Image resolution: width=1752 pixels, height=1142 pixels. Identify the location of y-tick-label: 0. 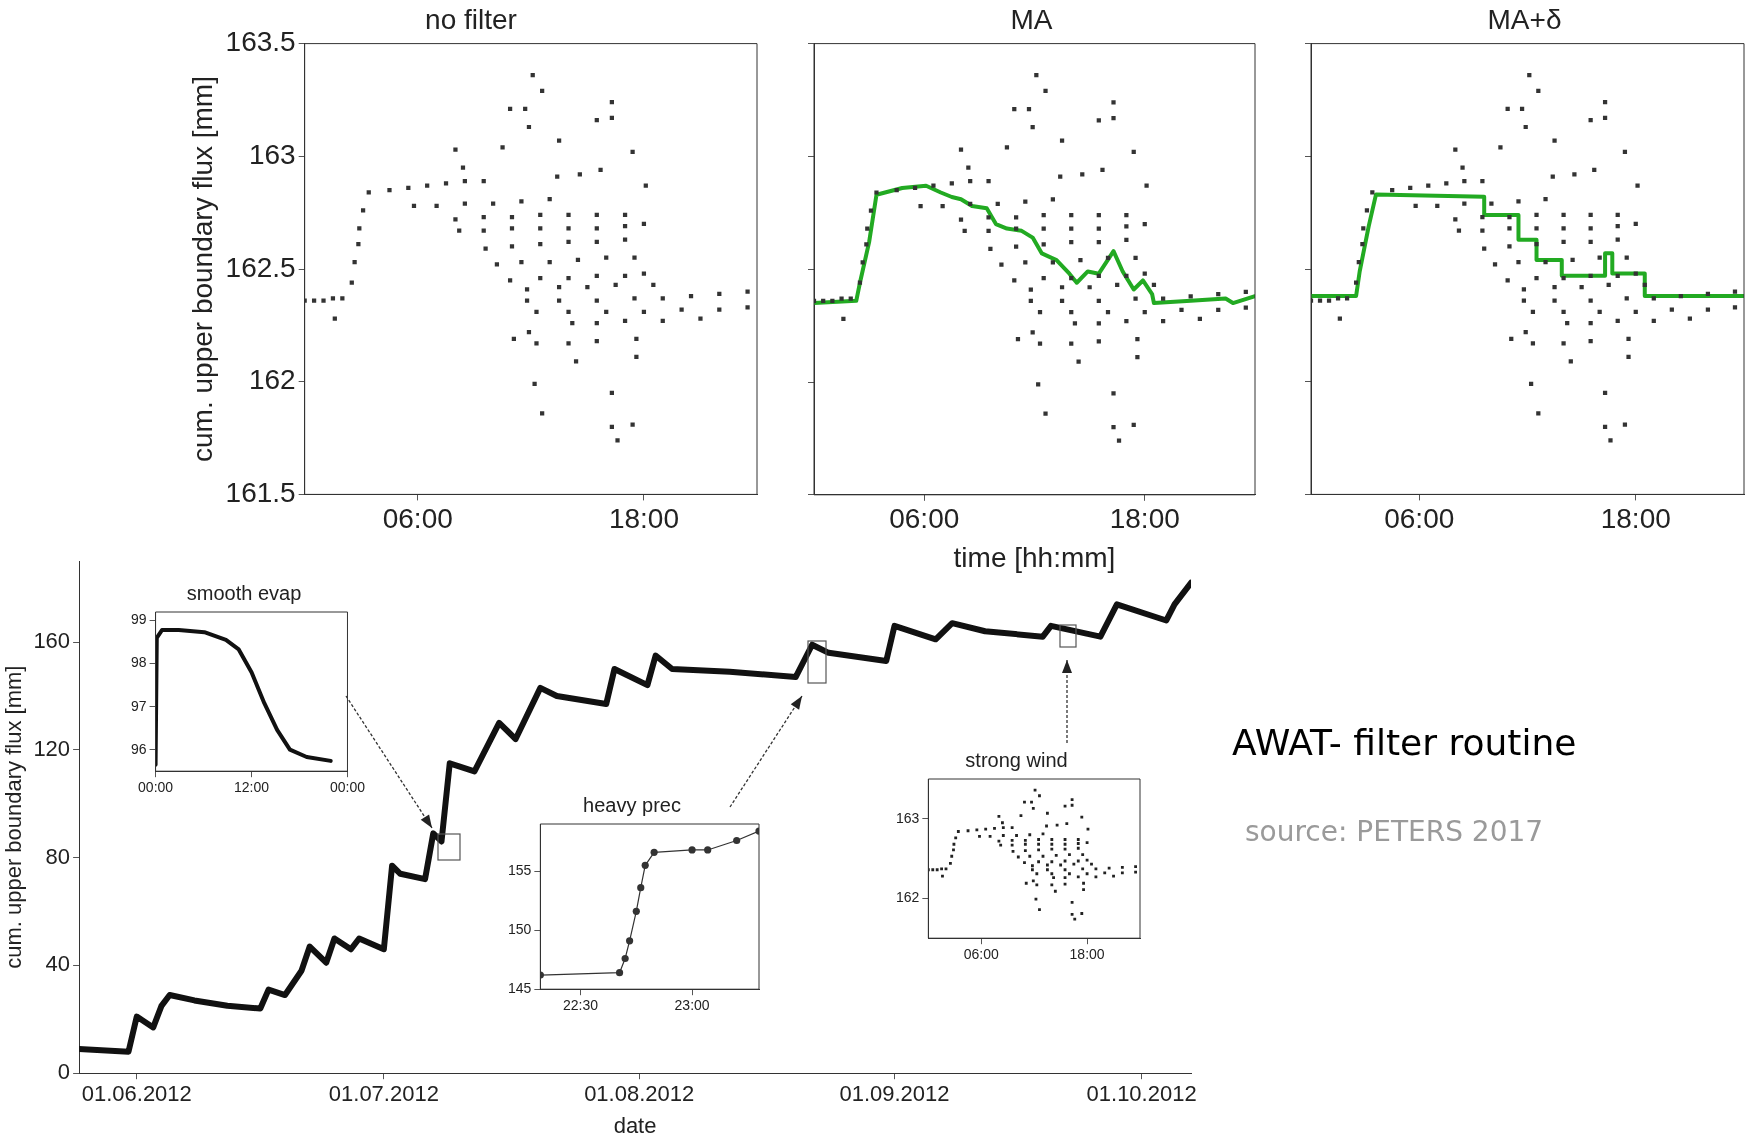
(64, 1072).